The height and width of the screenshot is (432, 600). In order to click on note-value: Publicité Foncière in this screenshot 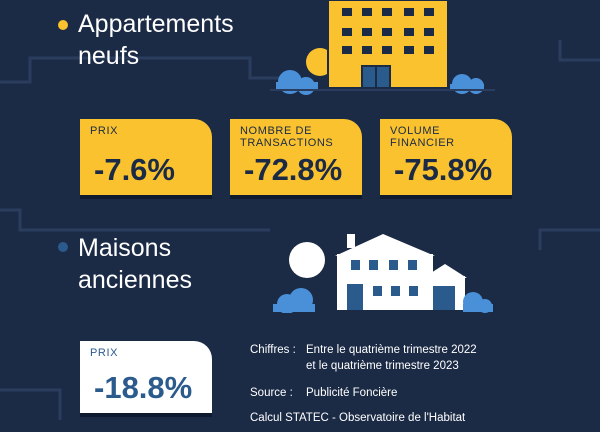, I will do `click(352, 393)`.